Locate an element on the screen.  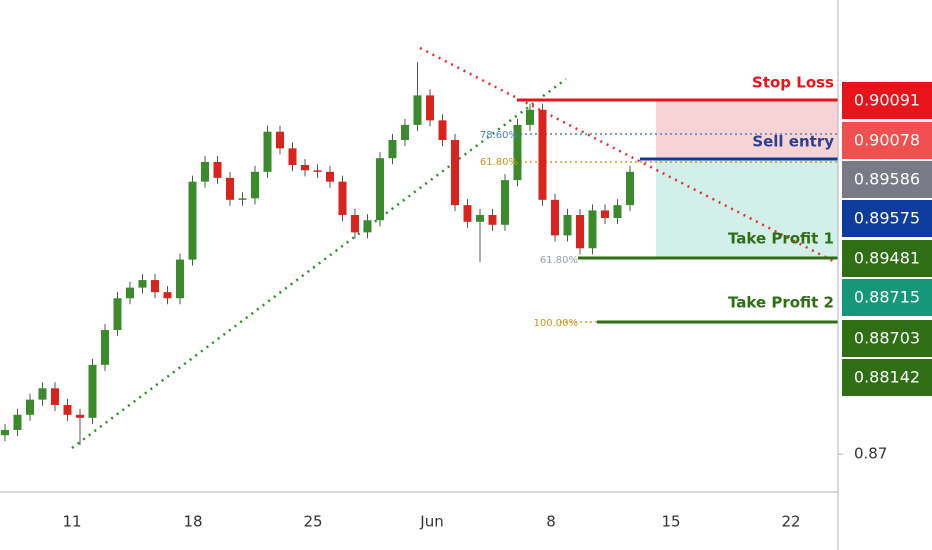
fib-labels: 78.60% 61.80% 61.80% 100.00% is located at coordinates (529, 229).